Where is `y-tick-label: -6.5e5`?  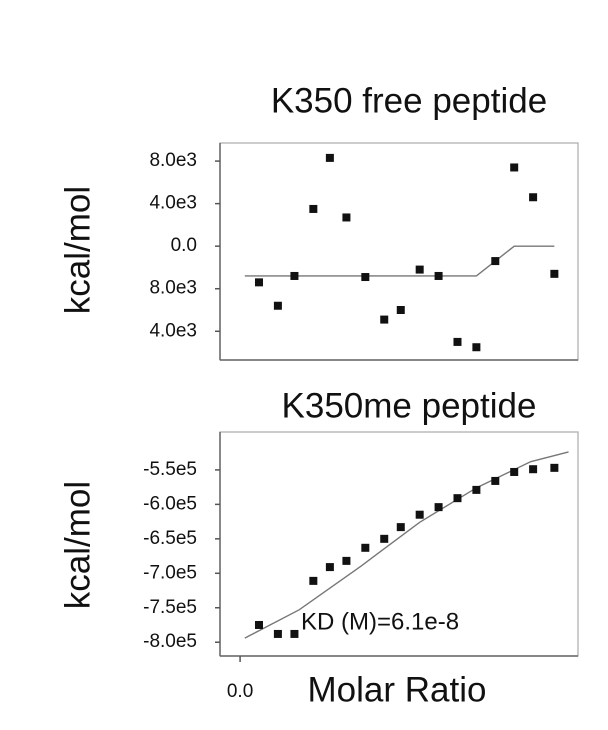
y-tick-label: -6.5e5 is located at coordinates (170, 538).